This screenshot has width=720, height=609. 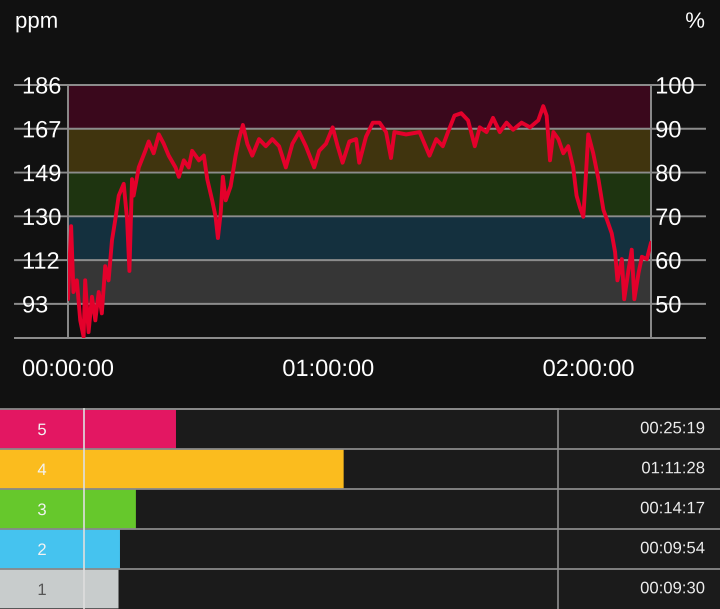 What do you see at coordinates (589, 367) in the screenshot?
I see `x-tick-label: 02:00:00` at bounding box center [589, 367].